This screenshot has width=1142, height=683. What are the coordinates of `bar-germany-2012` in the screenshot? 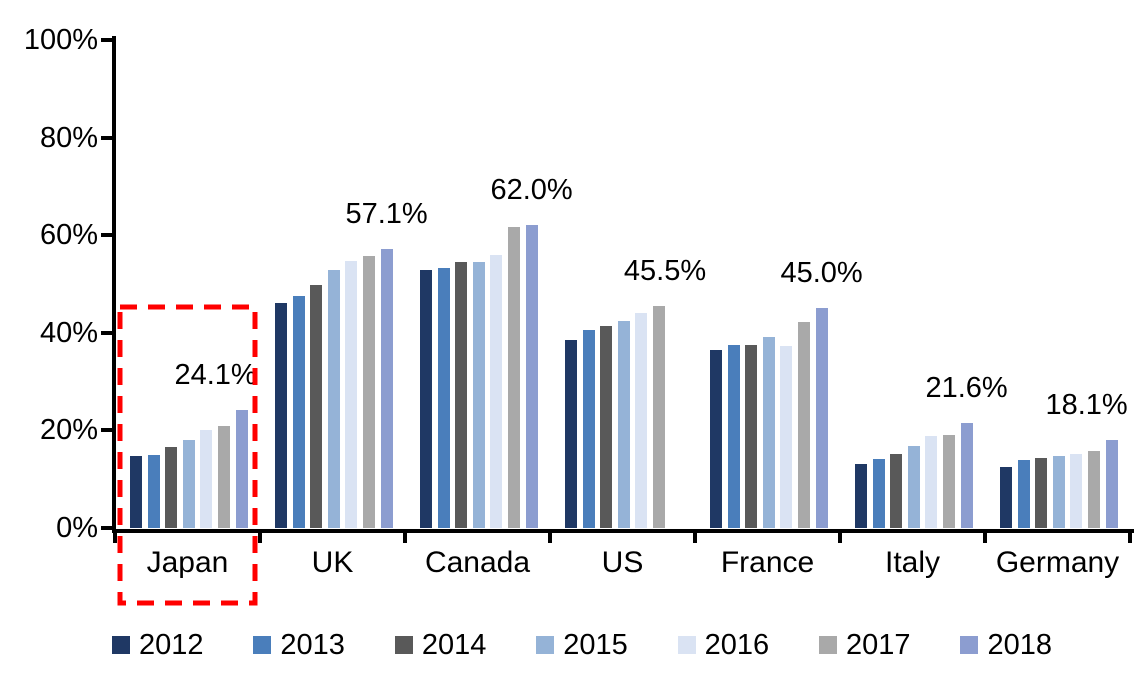 It's located at (1006, 497).